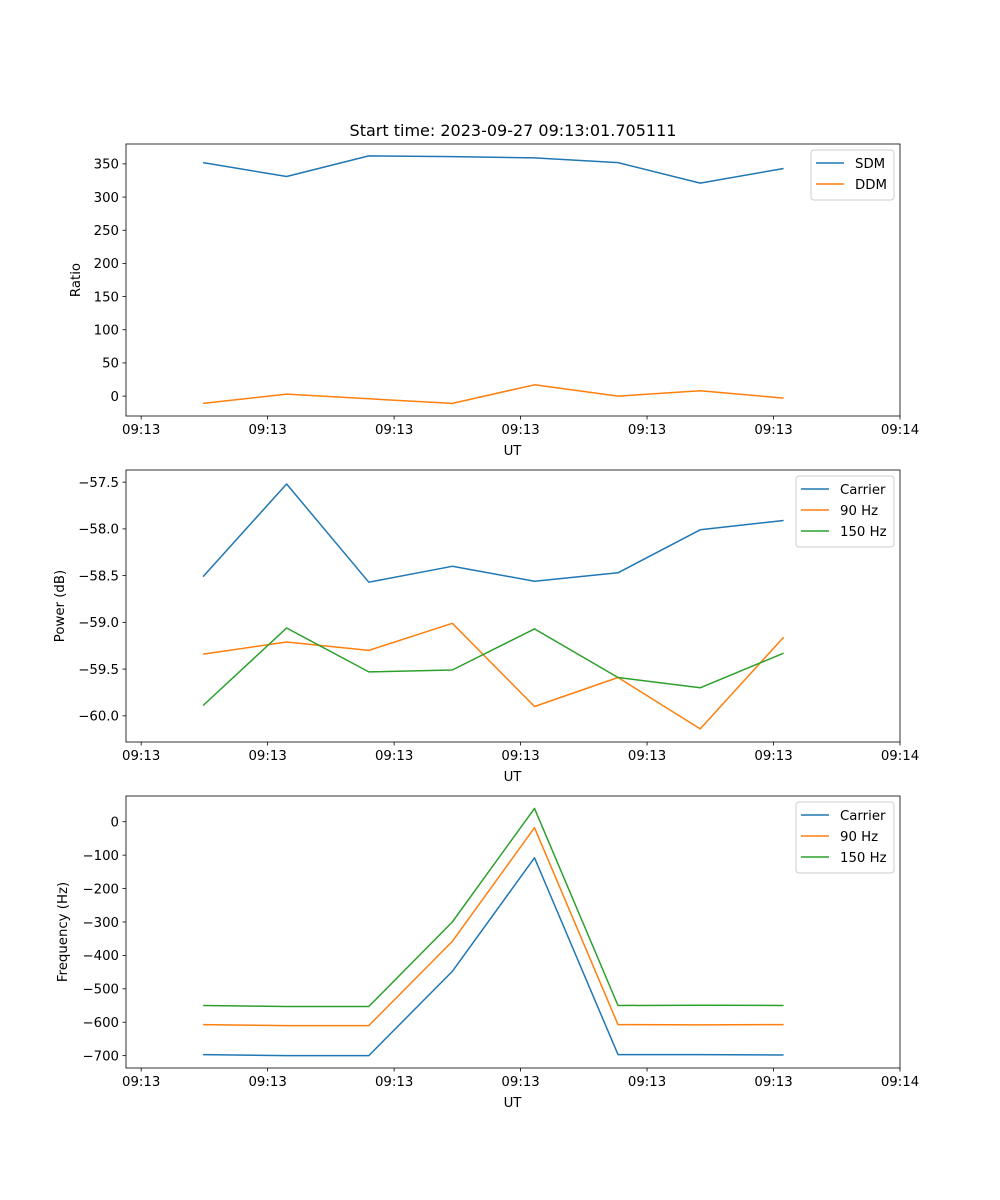  Describe the element at coordinates (106, 198) in the screenshot. I see `y-tick-label: 300` at that location.